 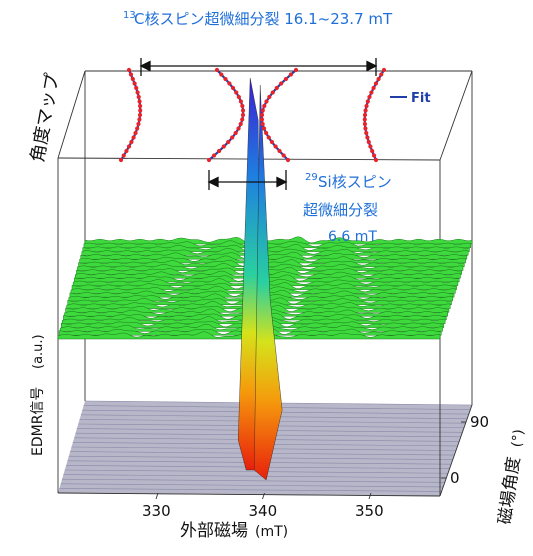 I want to click on y-axis-label: EDMR信号 (a.u.), so click(x=38, y=395).